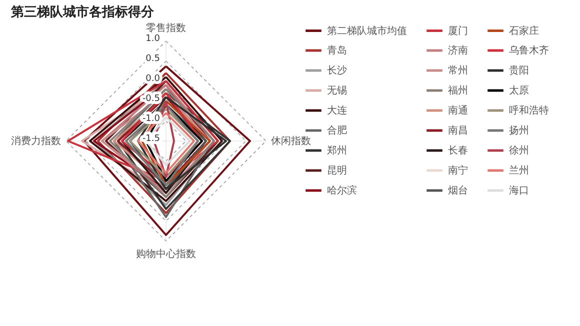 Image resolution: width=580 pixels, height=326 pixels. Describe the element at coordinates (458, 90) in the screenshot. I see `legend-label: 福州` at that location.